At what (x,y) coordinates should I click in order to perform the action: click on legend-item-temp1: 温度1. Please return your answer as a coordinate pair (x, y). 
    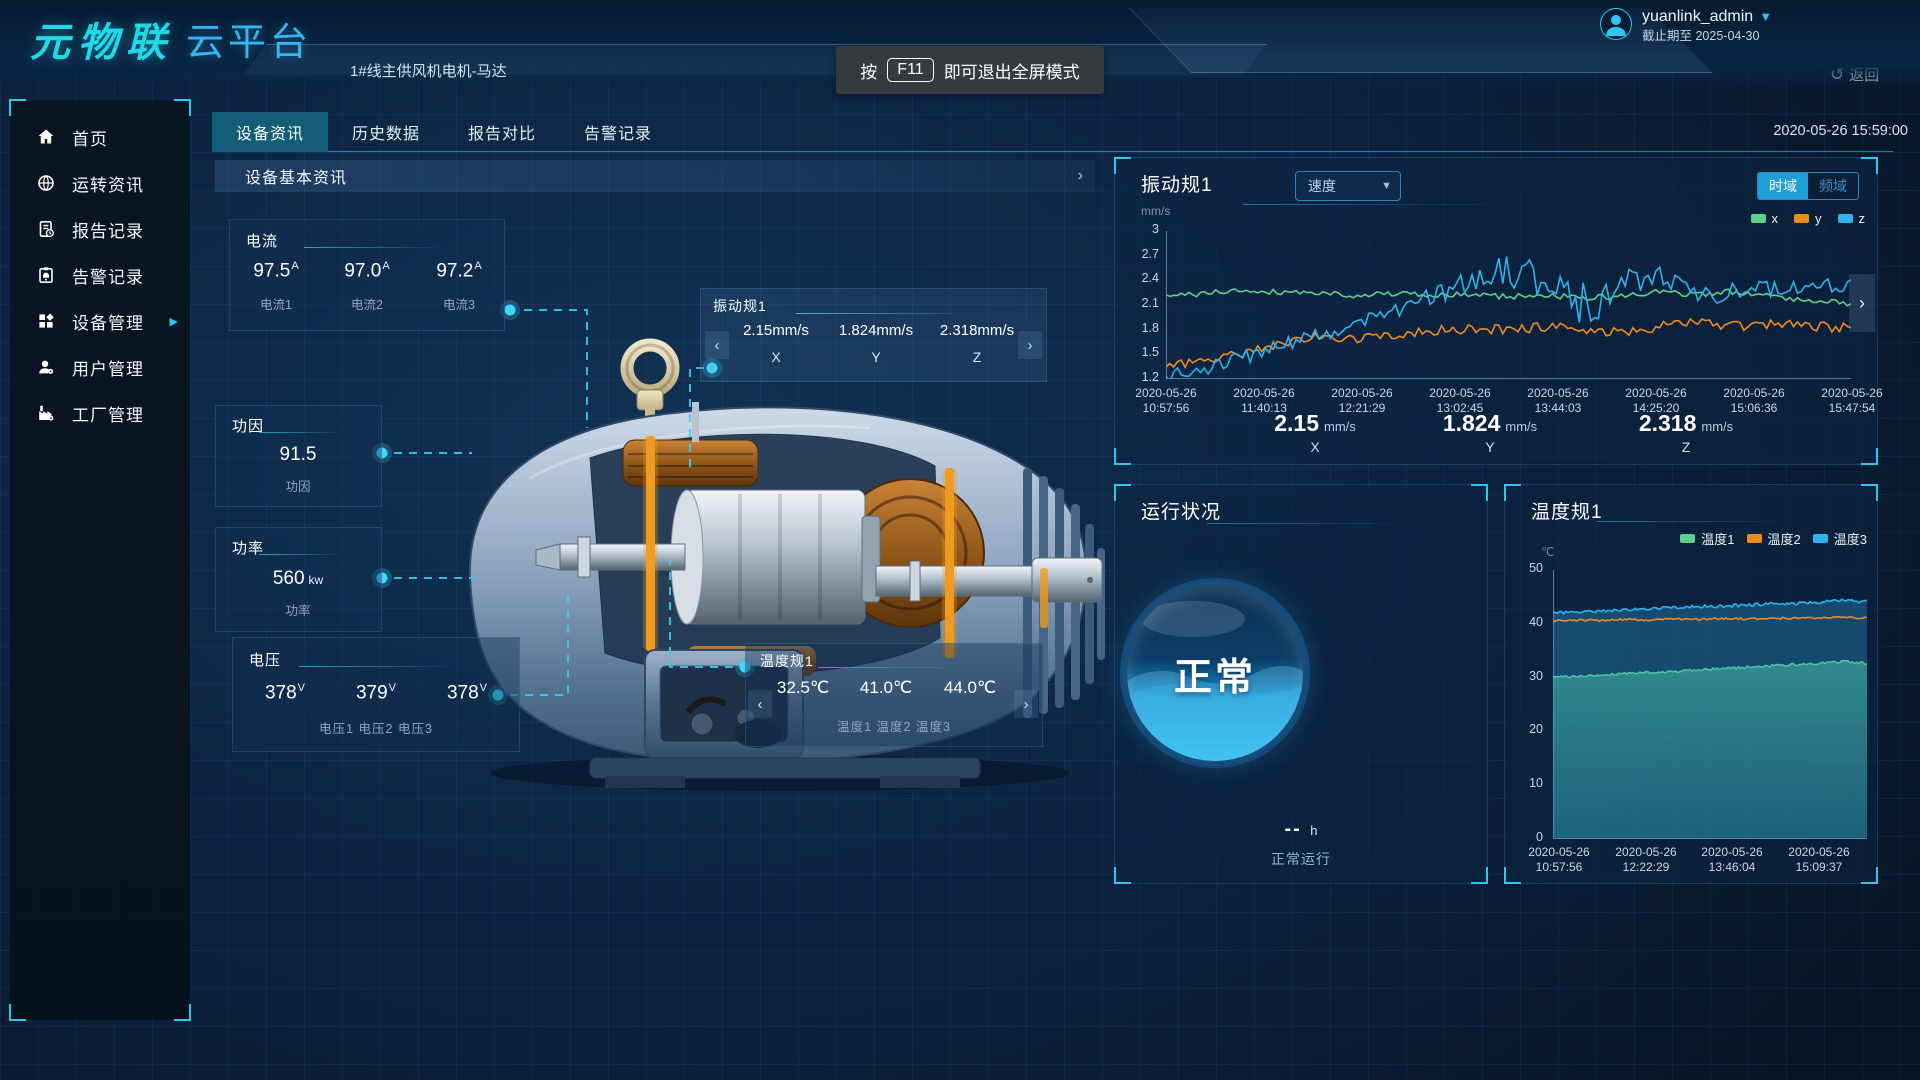
    Looking at the image, I should click on (1707, 538).